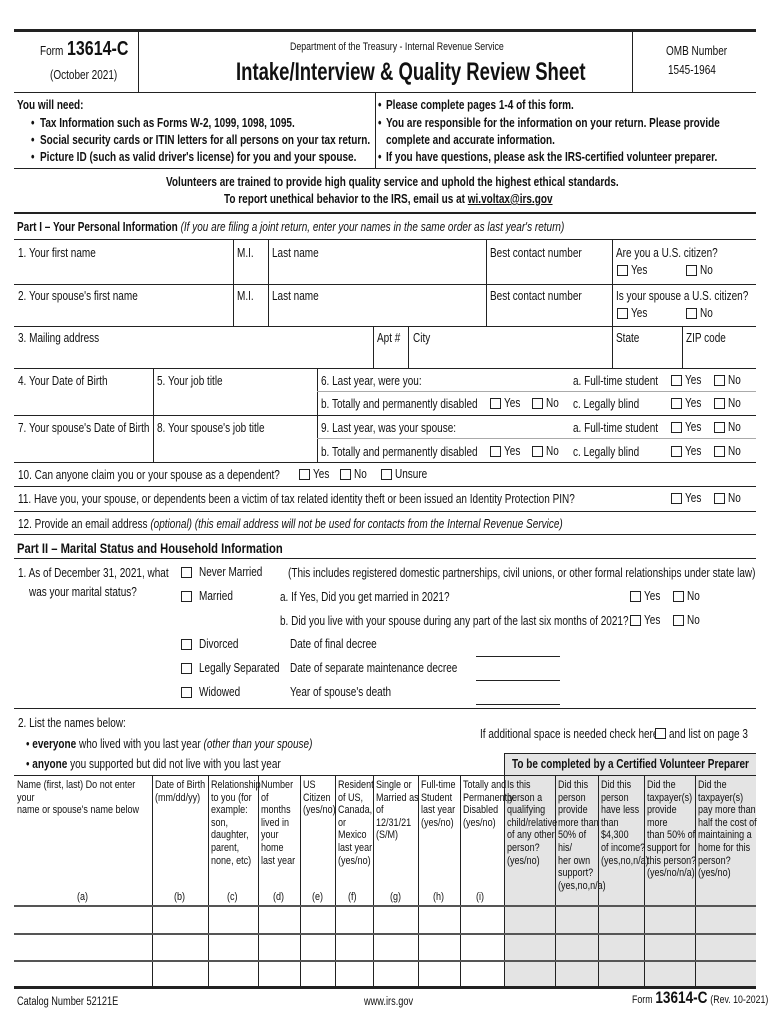 The height and width of the screenshot is (1024, 770). What do you see at coordinates (518, 656) in the screenshot?
I see `final-decree-field` at bounding box center [518, 656].